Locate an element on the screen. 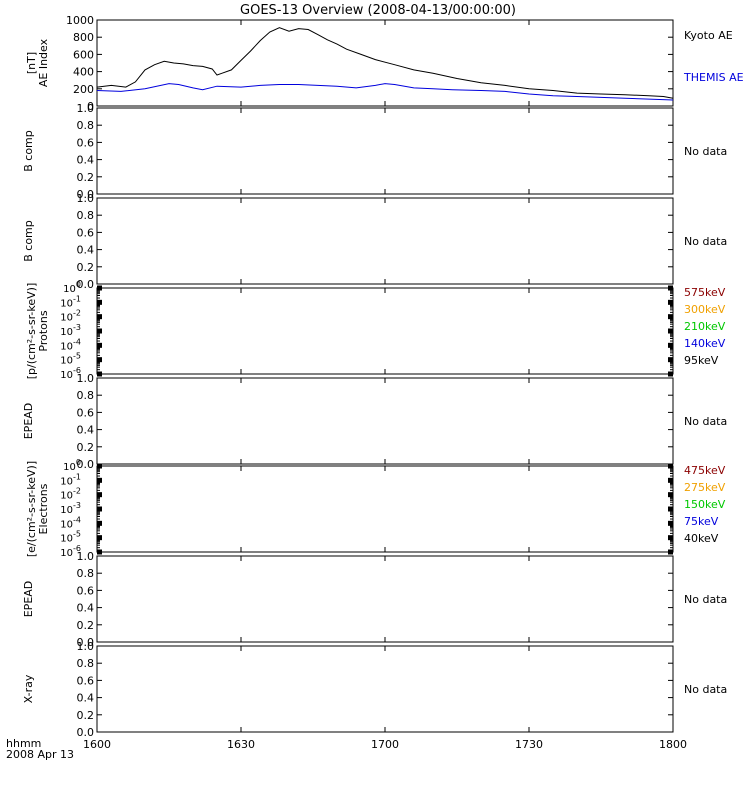 The height and width of the screenshot is (800, 750). y-tick-label: 10⁻¹ is located at coordinates (70, 479).